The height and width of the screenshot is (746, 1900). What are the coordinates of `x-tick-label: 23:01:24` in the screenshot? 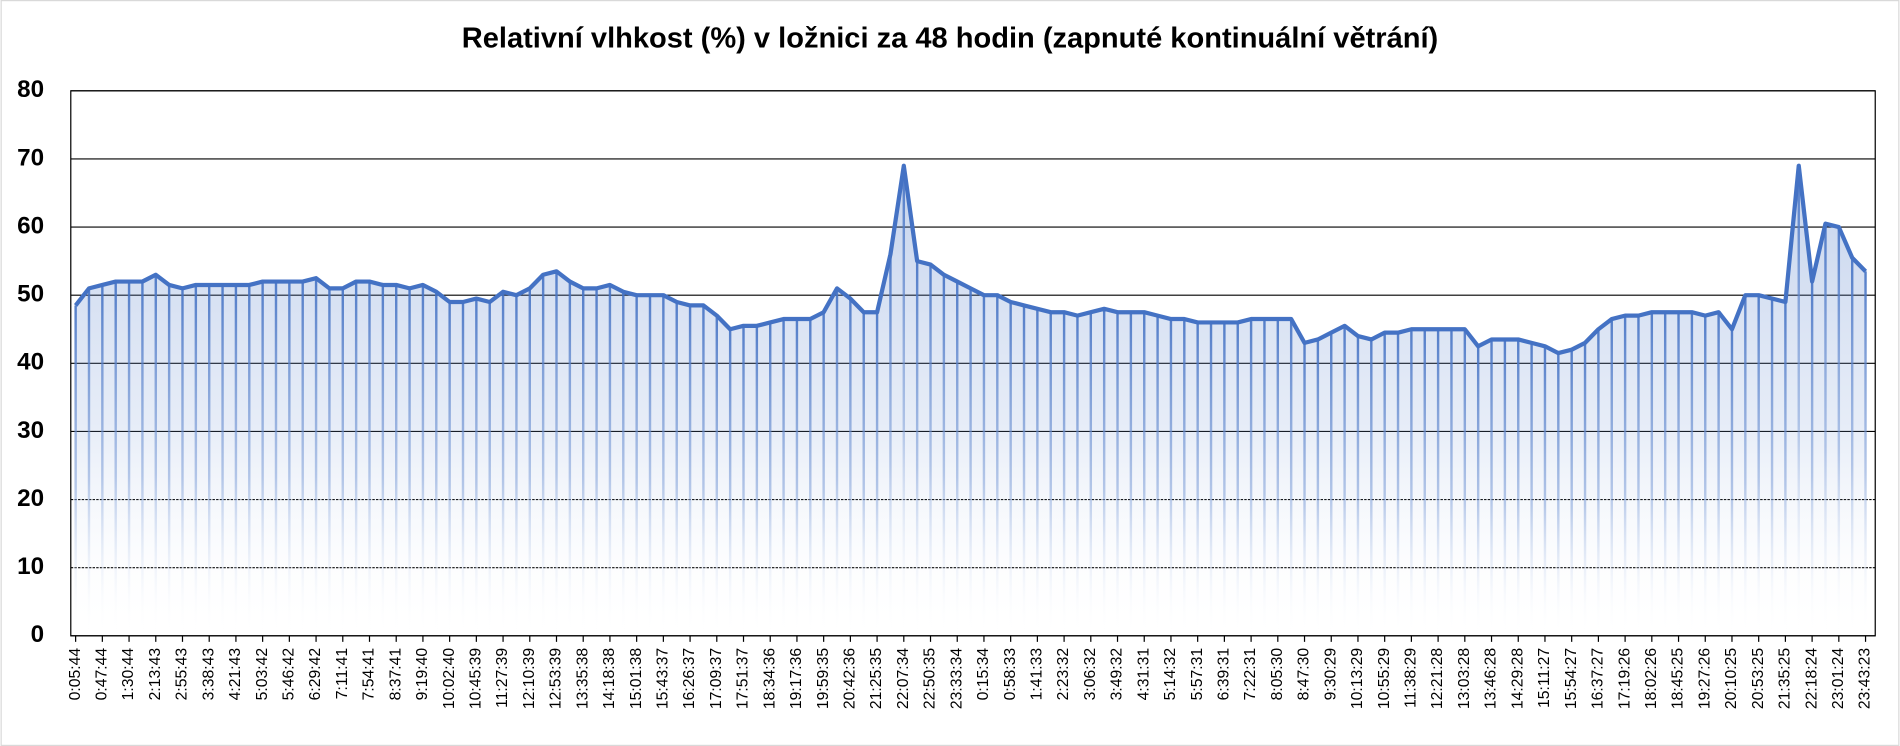 It's located at (1838, 678).